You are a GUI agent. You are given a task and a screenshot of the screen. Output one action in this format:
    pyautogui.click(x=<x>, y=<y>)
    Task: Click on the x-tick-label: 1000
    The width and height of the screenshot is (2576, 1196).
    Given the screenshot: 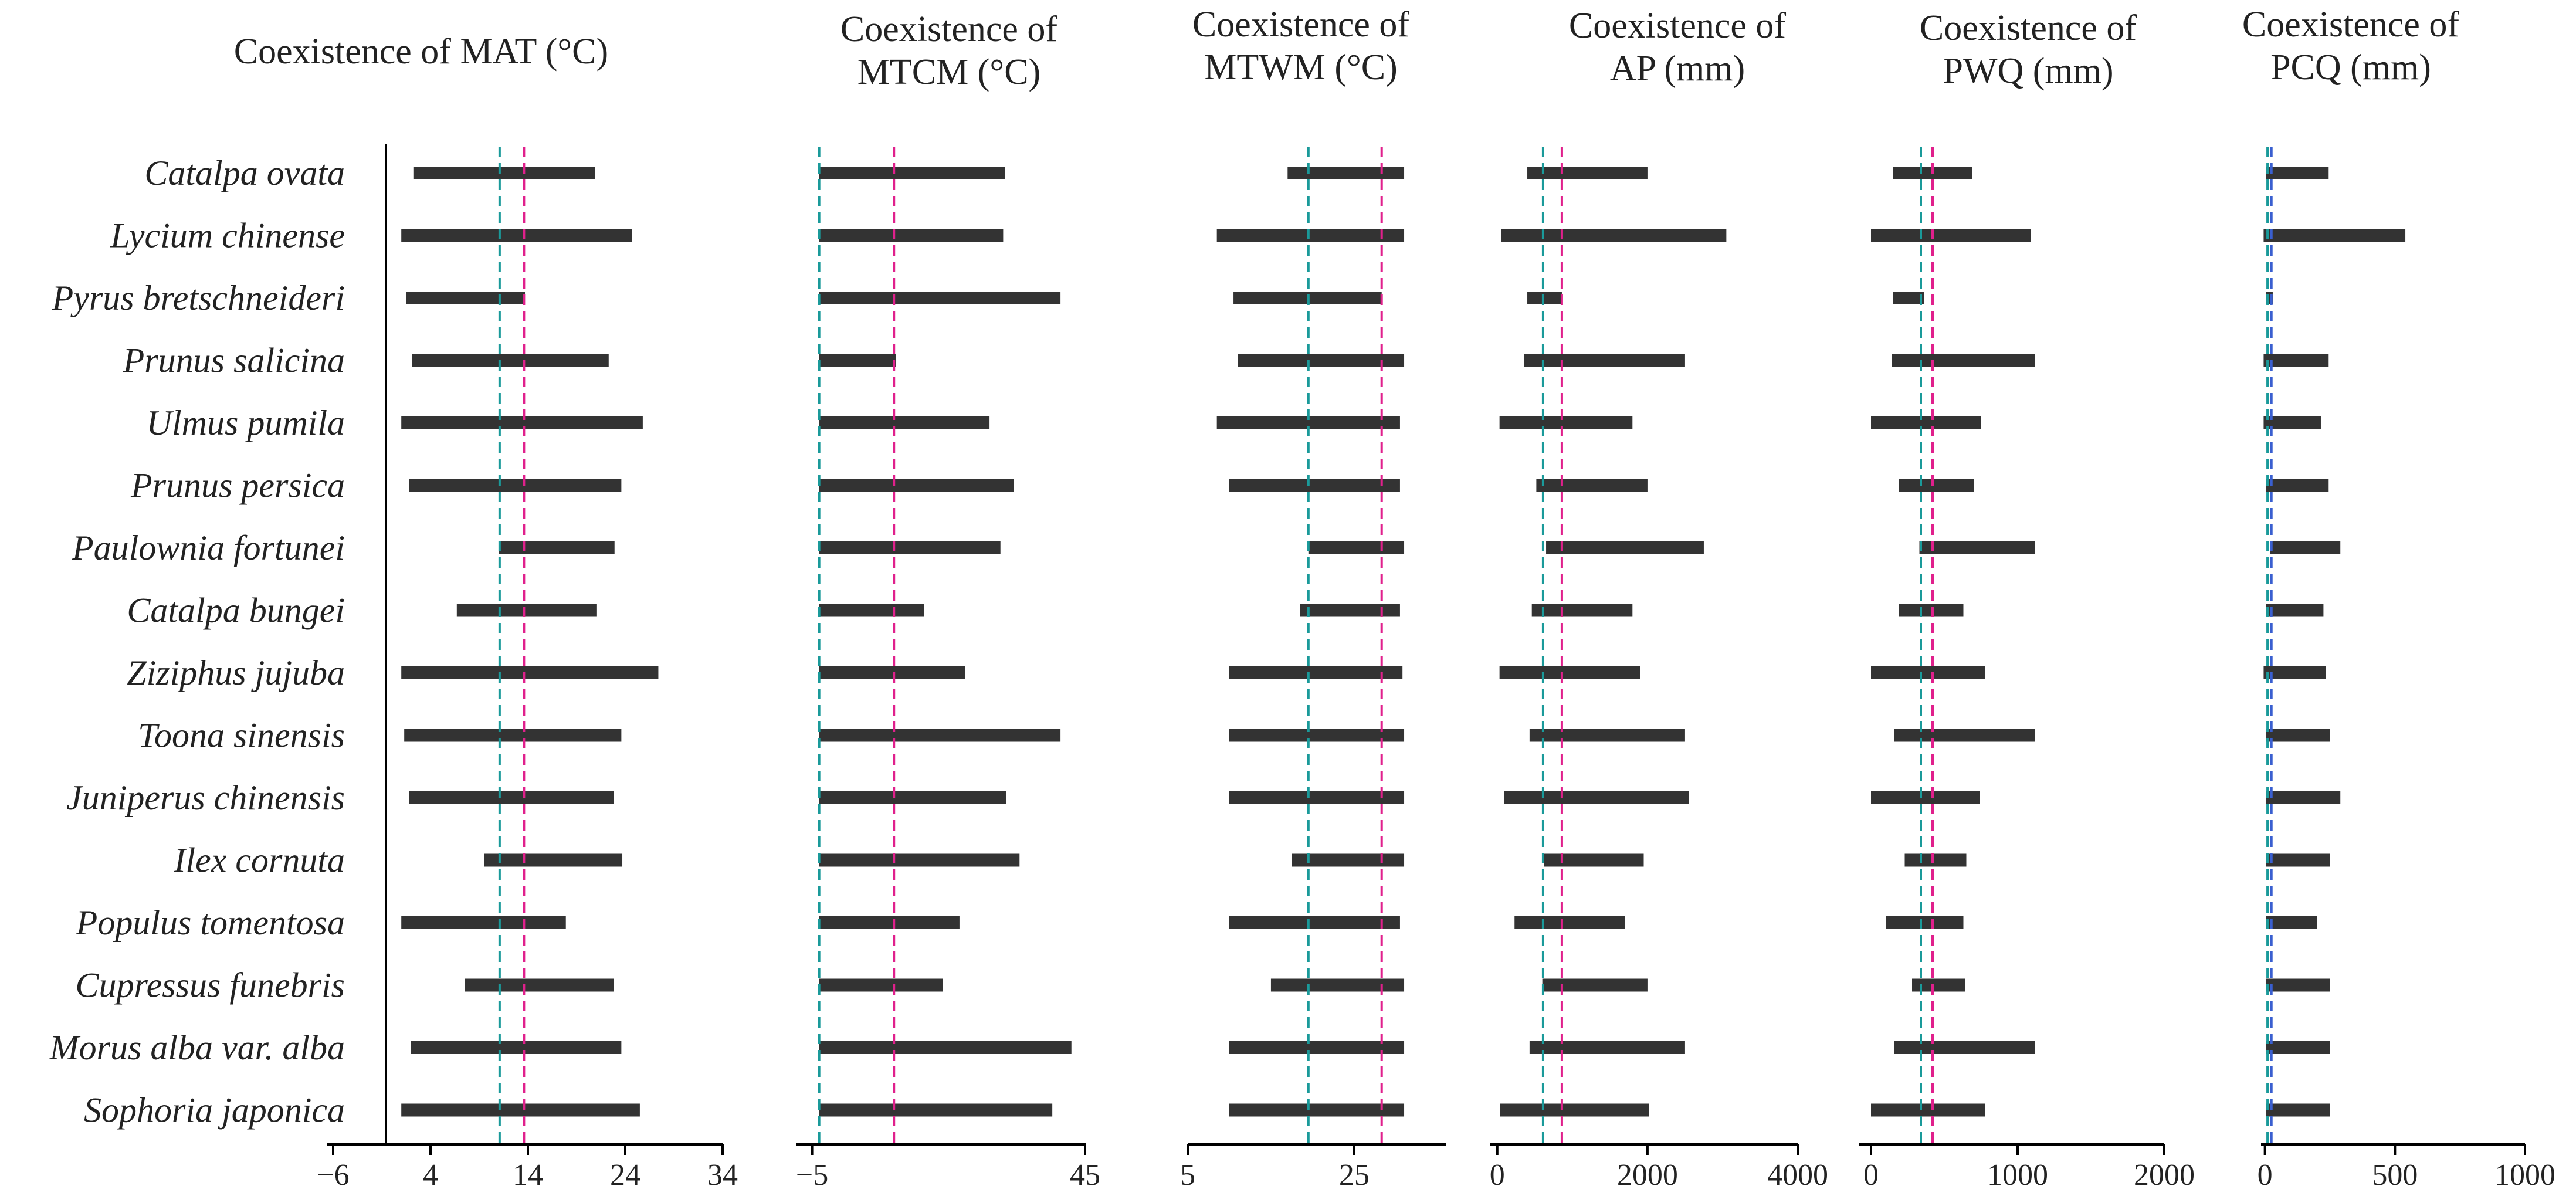 What is the action you would take?
    pyautogui.click(x=2018, y=1175)
    